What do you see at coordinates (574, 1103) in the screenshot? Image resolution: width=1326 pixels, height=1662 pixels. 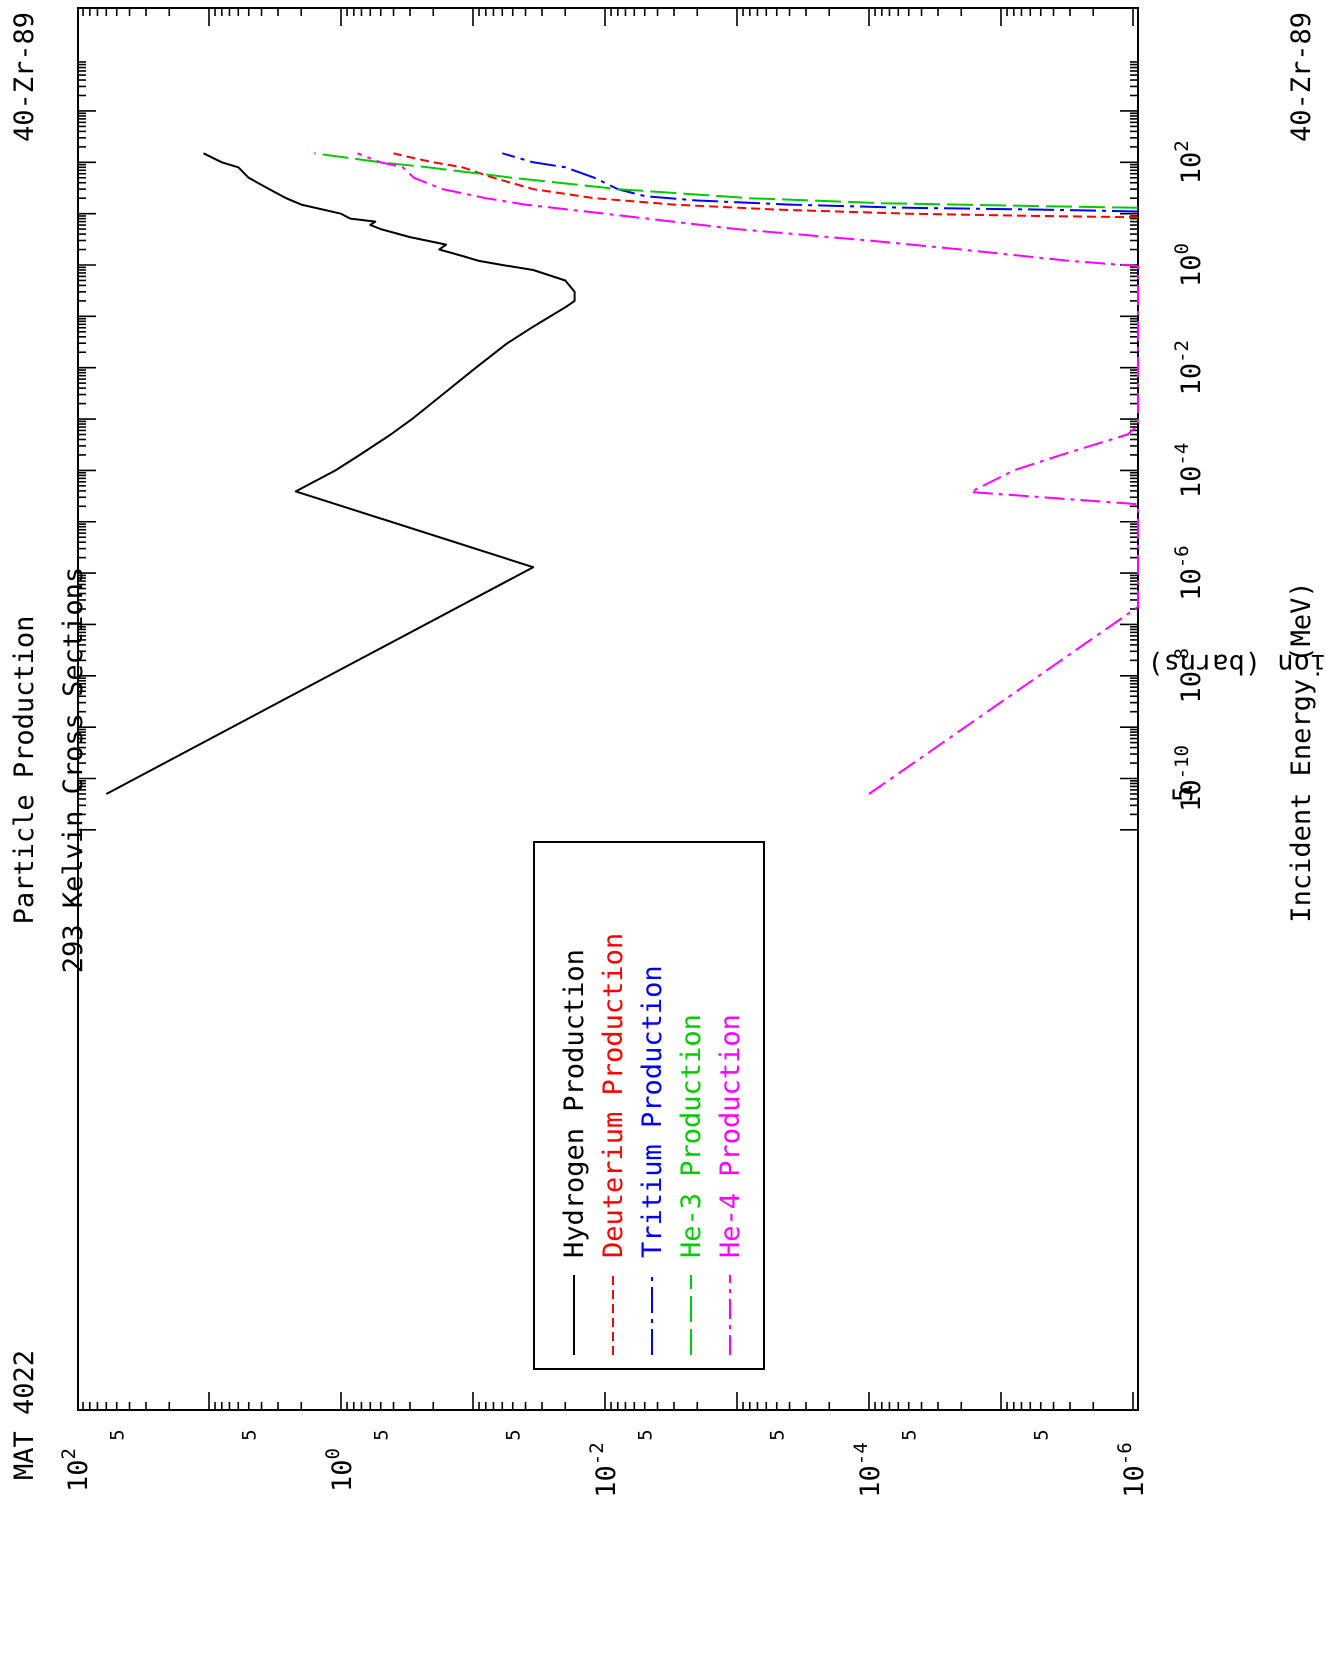 I see `legend-label-1: Hydrogen Production` at bounding box center [574, 1103].